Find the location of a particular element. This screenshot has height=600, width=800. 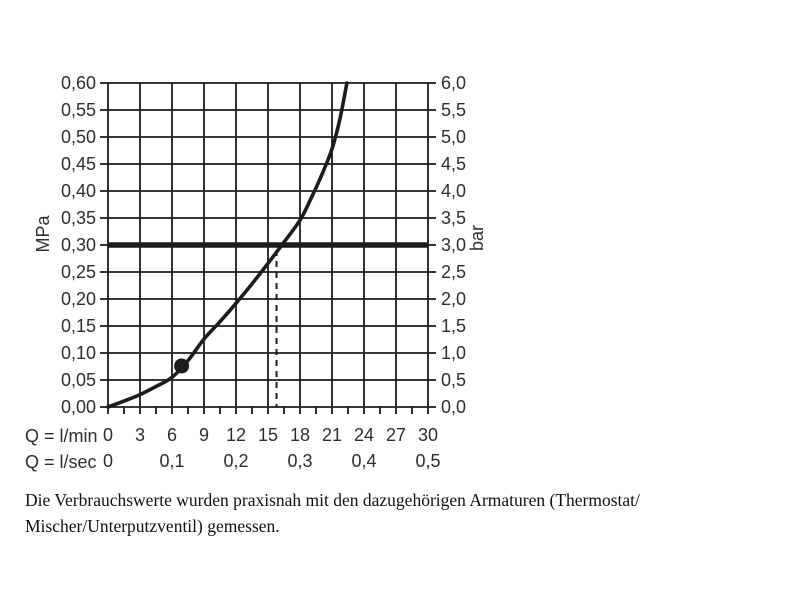

y-axis-right-tick-label: 1,0 is located at coordinates (453, 353).